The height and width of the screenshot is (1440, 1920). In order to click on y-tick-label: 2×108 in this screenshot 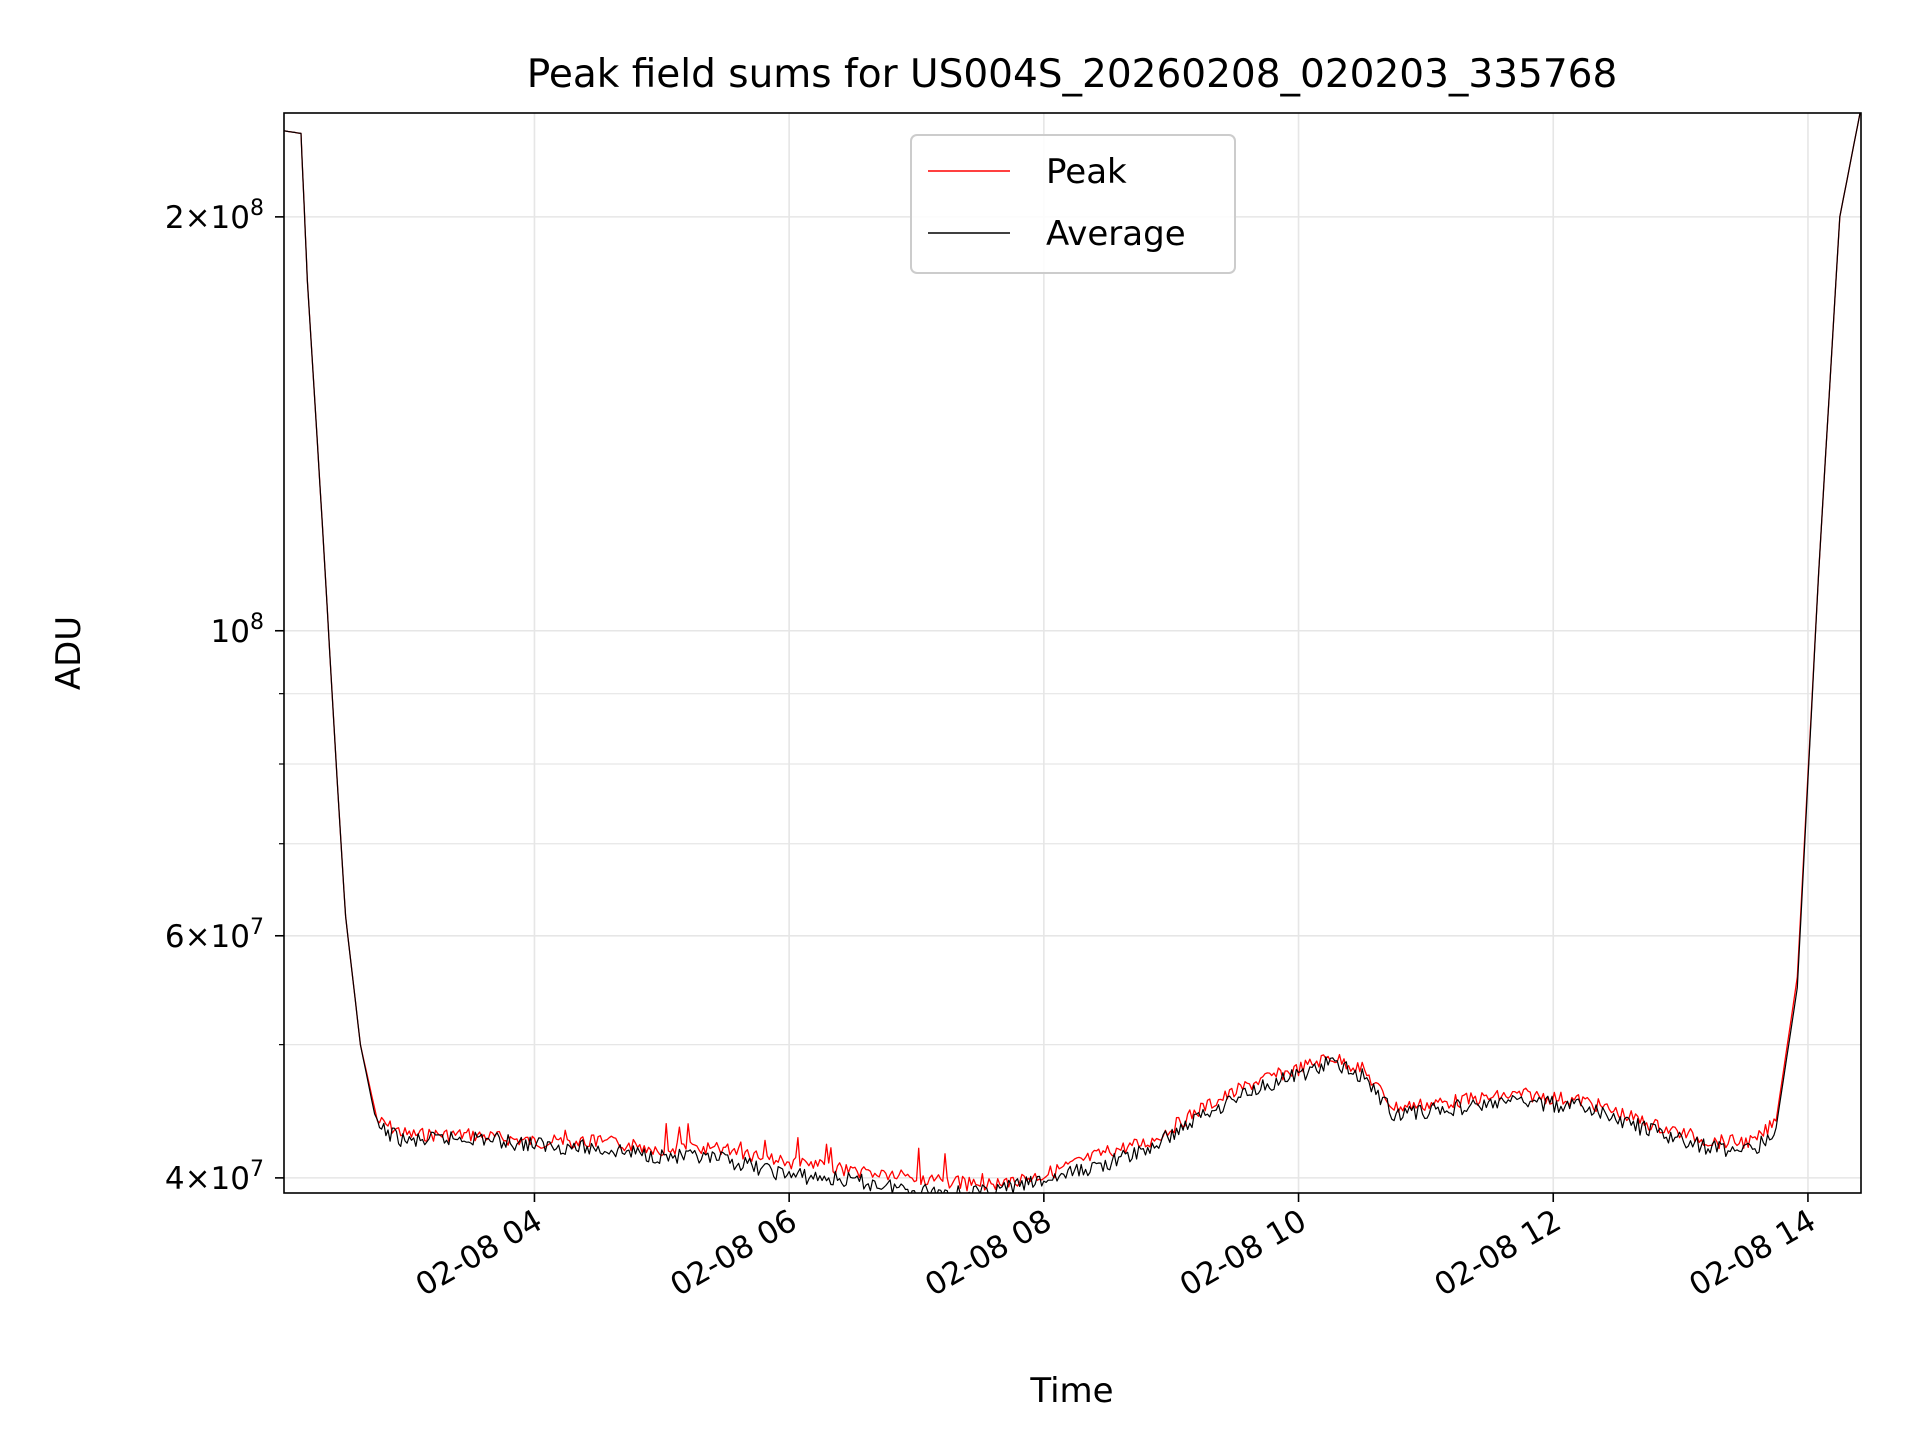, I will do `click(214, 216)`.